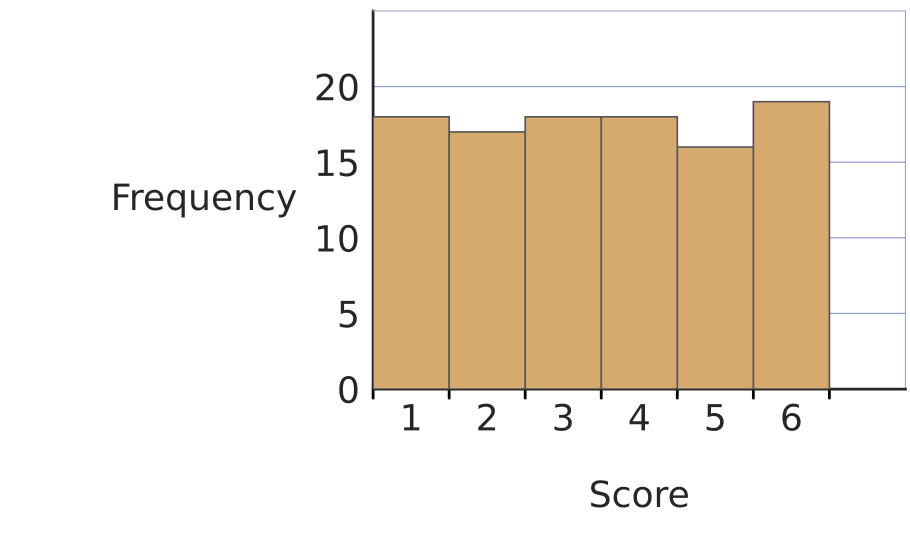  What do you see at coordinates (338, 238) in the screenshot?
I see `y-tick-label: 10` at bounding box center [338, 238].